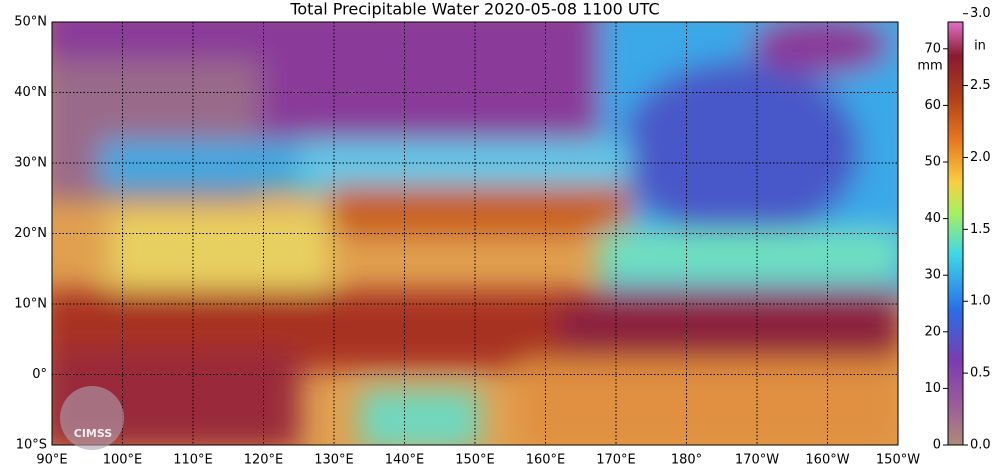 Image resolution: width=1001 pixels, height=473 pixels. I want to click on lon-label: 140°E, so click(405, 460).